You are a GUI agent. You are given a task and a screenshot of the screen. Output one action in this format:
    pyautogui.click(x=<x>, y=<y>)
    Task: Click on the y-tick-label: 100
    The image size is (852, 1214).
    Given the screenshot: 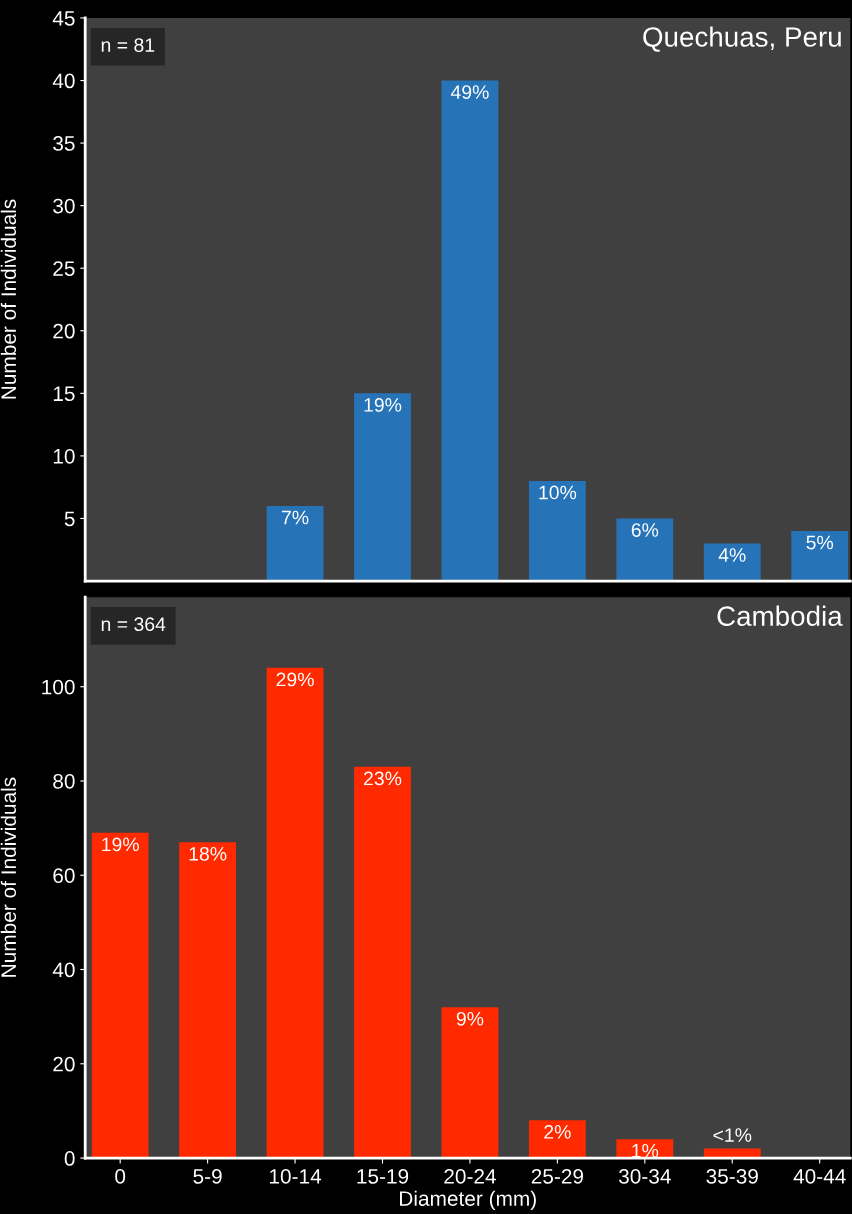 What is the action you would take?
    pyautogui.click(x=58, y=687)
    